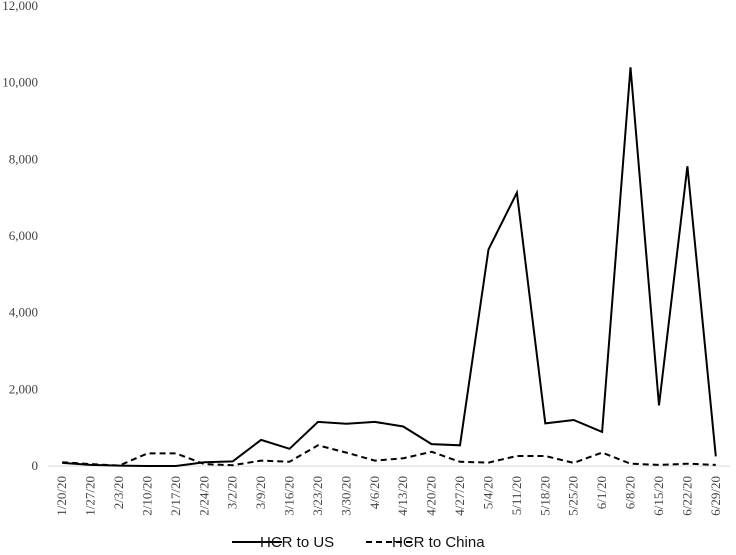 The image size is (736, 555). Describe the element at coordinates (487, 492) in the screenshot. I see `x-tick-label: 5/4/20` at that location.